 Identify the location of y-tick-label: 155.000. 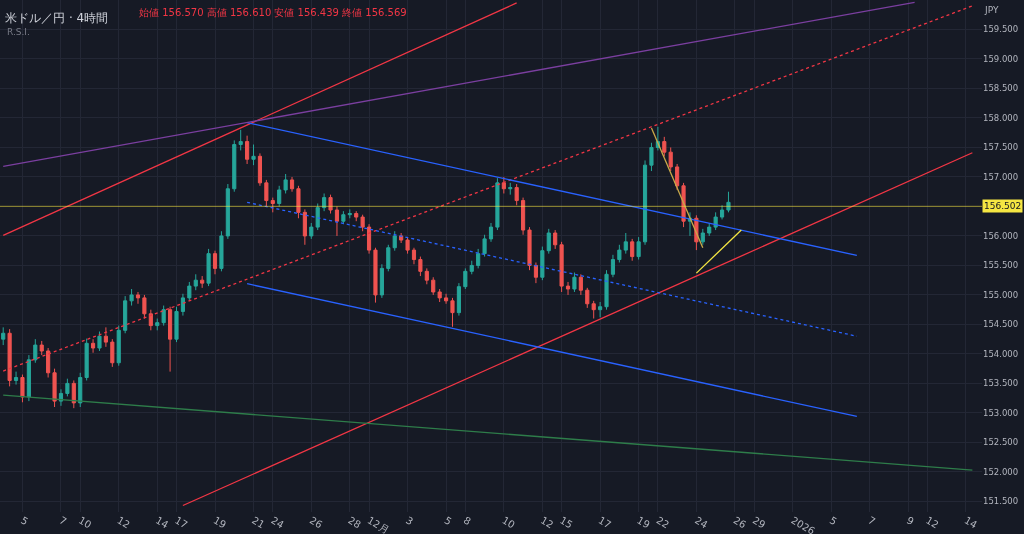
(1001, 294).